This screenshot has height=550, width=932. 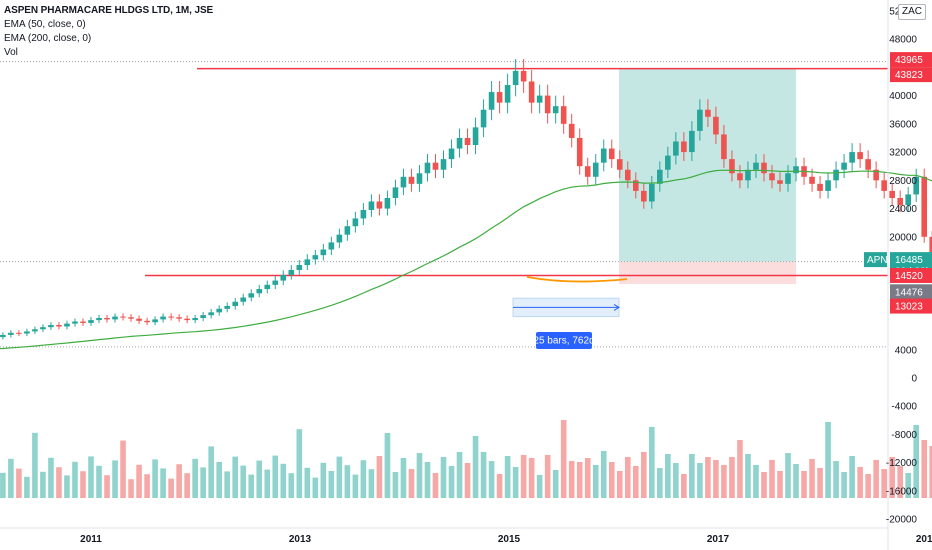 What do you see at coordinates (909, 260) in the screenshot?
I see `price-tag-value: 16485` at bounding box center [909, 260].